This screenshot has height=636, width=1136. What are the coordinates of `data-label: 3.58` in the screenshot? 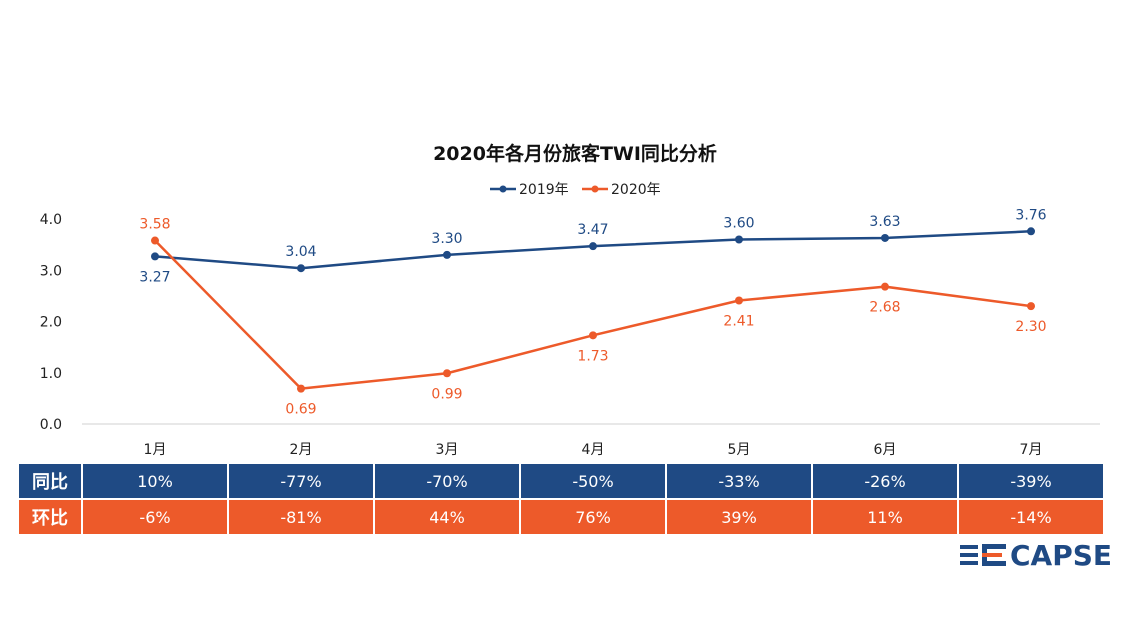 It's located at (154, 225).